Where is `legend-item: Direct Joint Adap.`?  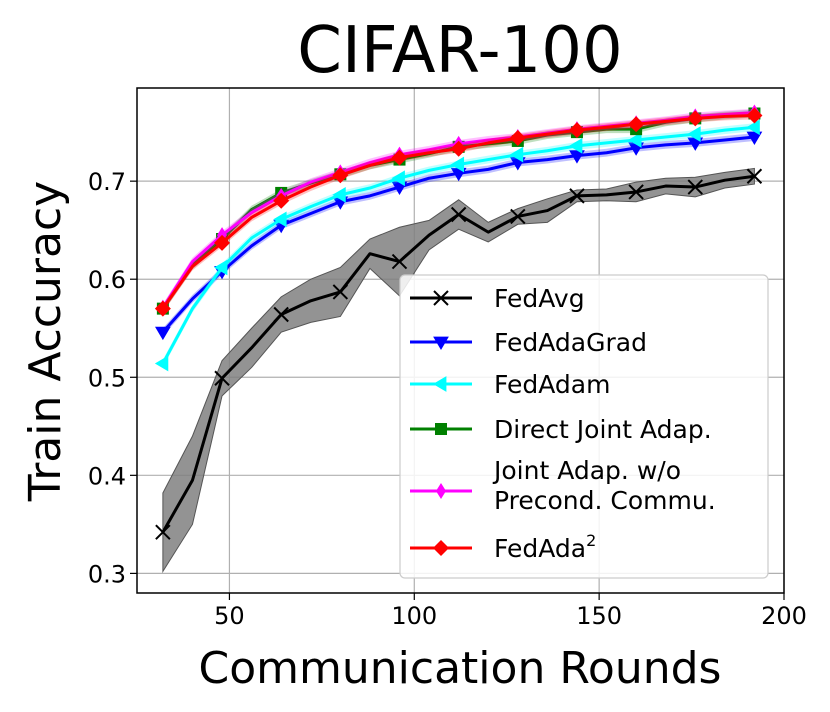
legend-item: Direct Joint Adap. is located at coordinates (561, 429).